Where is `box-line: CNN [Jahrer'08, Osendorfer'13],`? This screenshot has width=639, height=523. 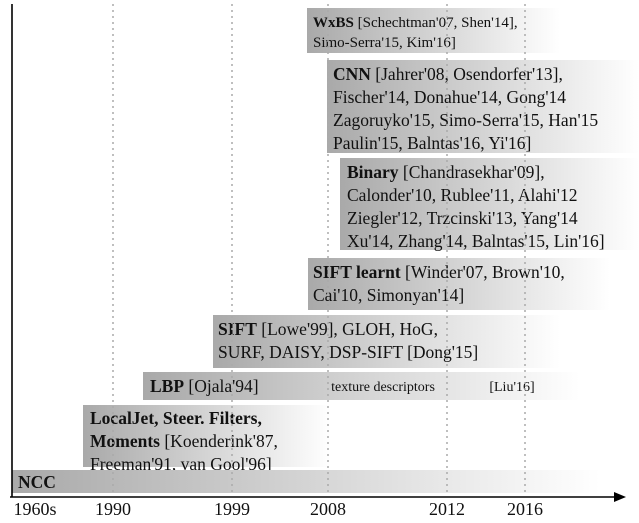
box-line: CNN [Jahrer'08, Osendorfer'13], is located at coordinates (448, 74).